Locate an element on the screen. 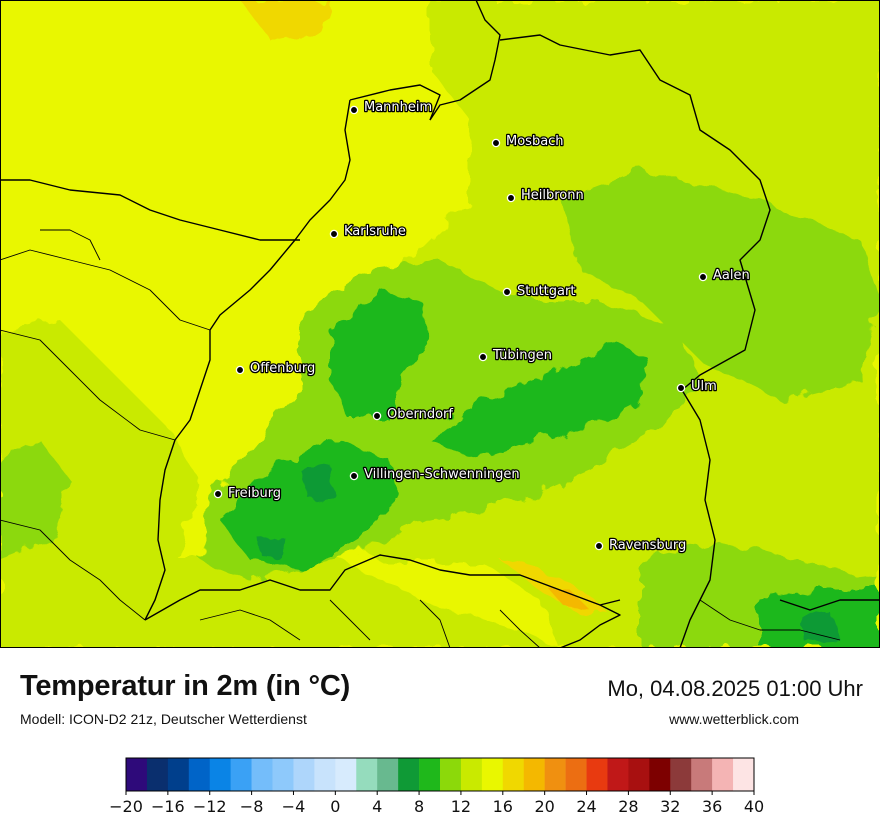 This screenshot has width=880, height=831. city-freiburg: Freiburg is located at coordinates (247, 493).